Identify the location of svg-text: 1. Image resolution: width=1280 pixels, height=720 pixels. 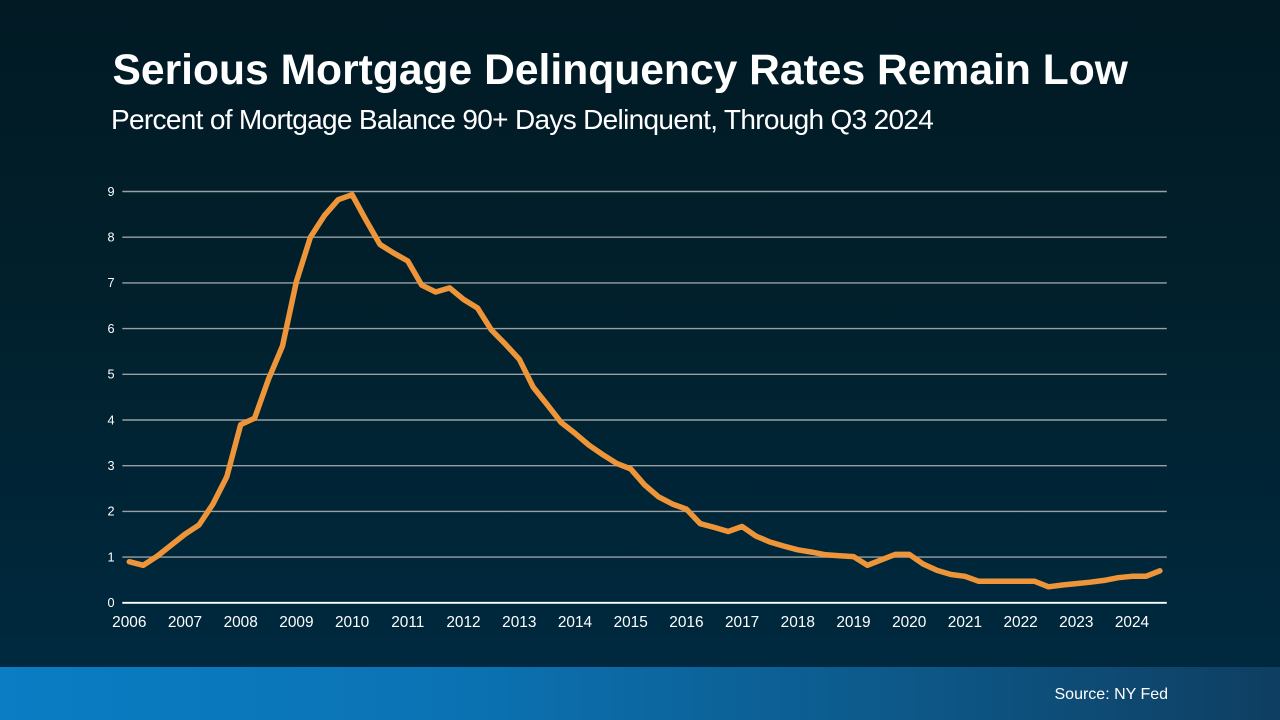
(110, 557).